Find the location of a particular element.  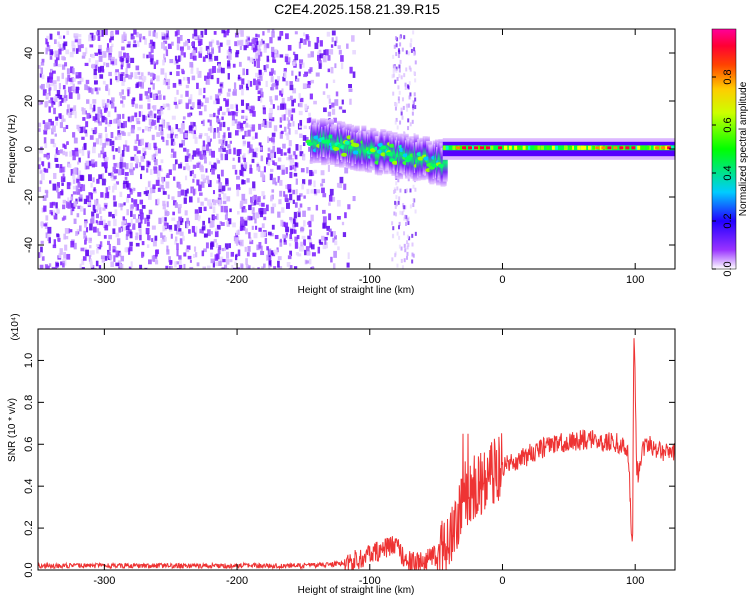

x-tick-label: 100 is located at coordinates (635, 280).